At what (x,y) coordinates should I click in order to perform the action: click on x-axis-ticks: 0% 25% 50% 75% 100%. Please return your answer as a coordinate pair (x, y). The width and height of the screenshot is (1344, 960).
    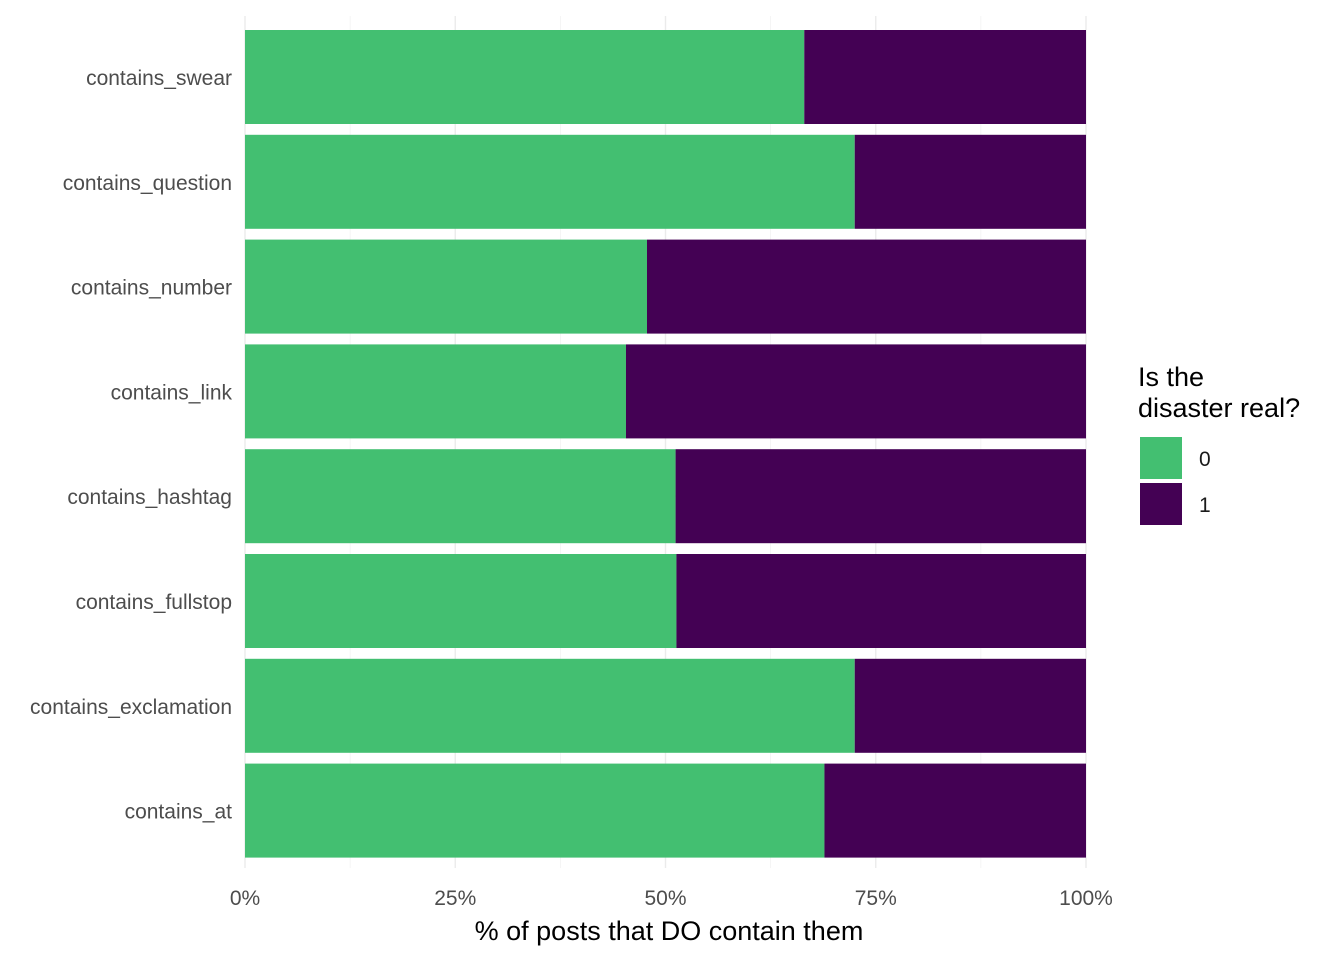
    Looking at the image, I should click on (671, 898).